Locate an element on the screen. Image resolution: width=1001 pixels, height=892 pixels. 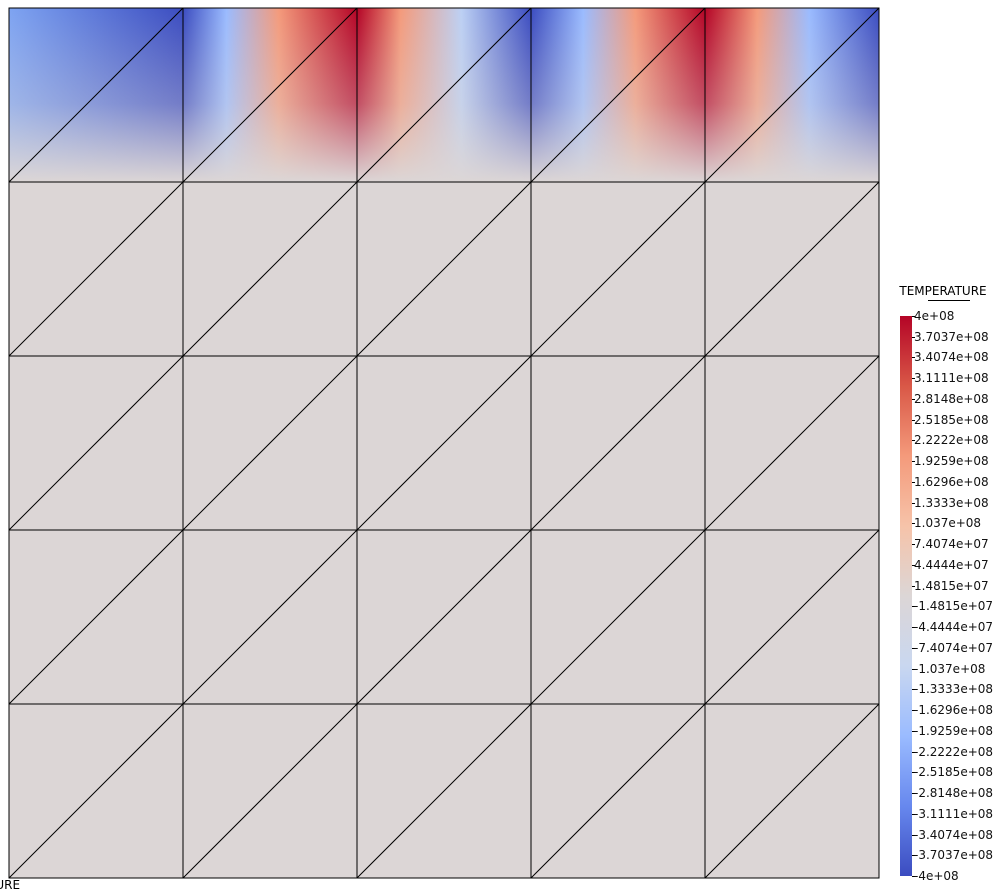
colorbar-tick-label: -4.4444e+07 is located at coordinates (954, 627).